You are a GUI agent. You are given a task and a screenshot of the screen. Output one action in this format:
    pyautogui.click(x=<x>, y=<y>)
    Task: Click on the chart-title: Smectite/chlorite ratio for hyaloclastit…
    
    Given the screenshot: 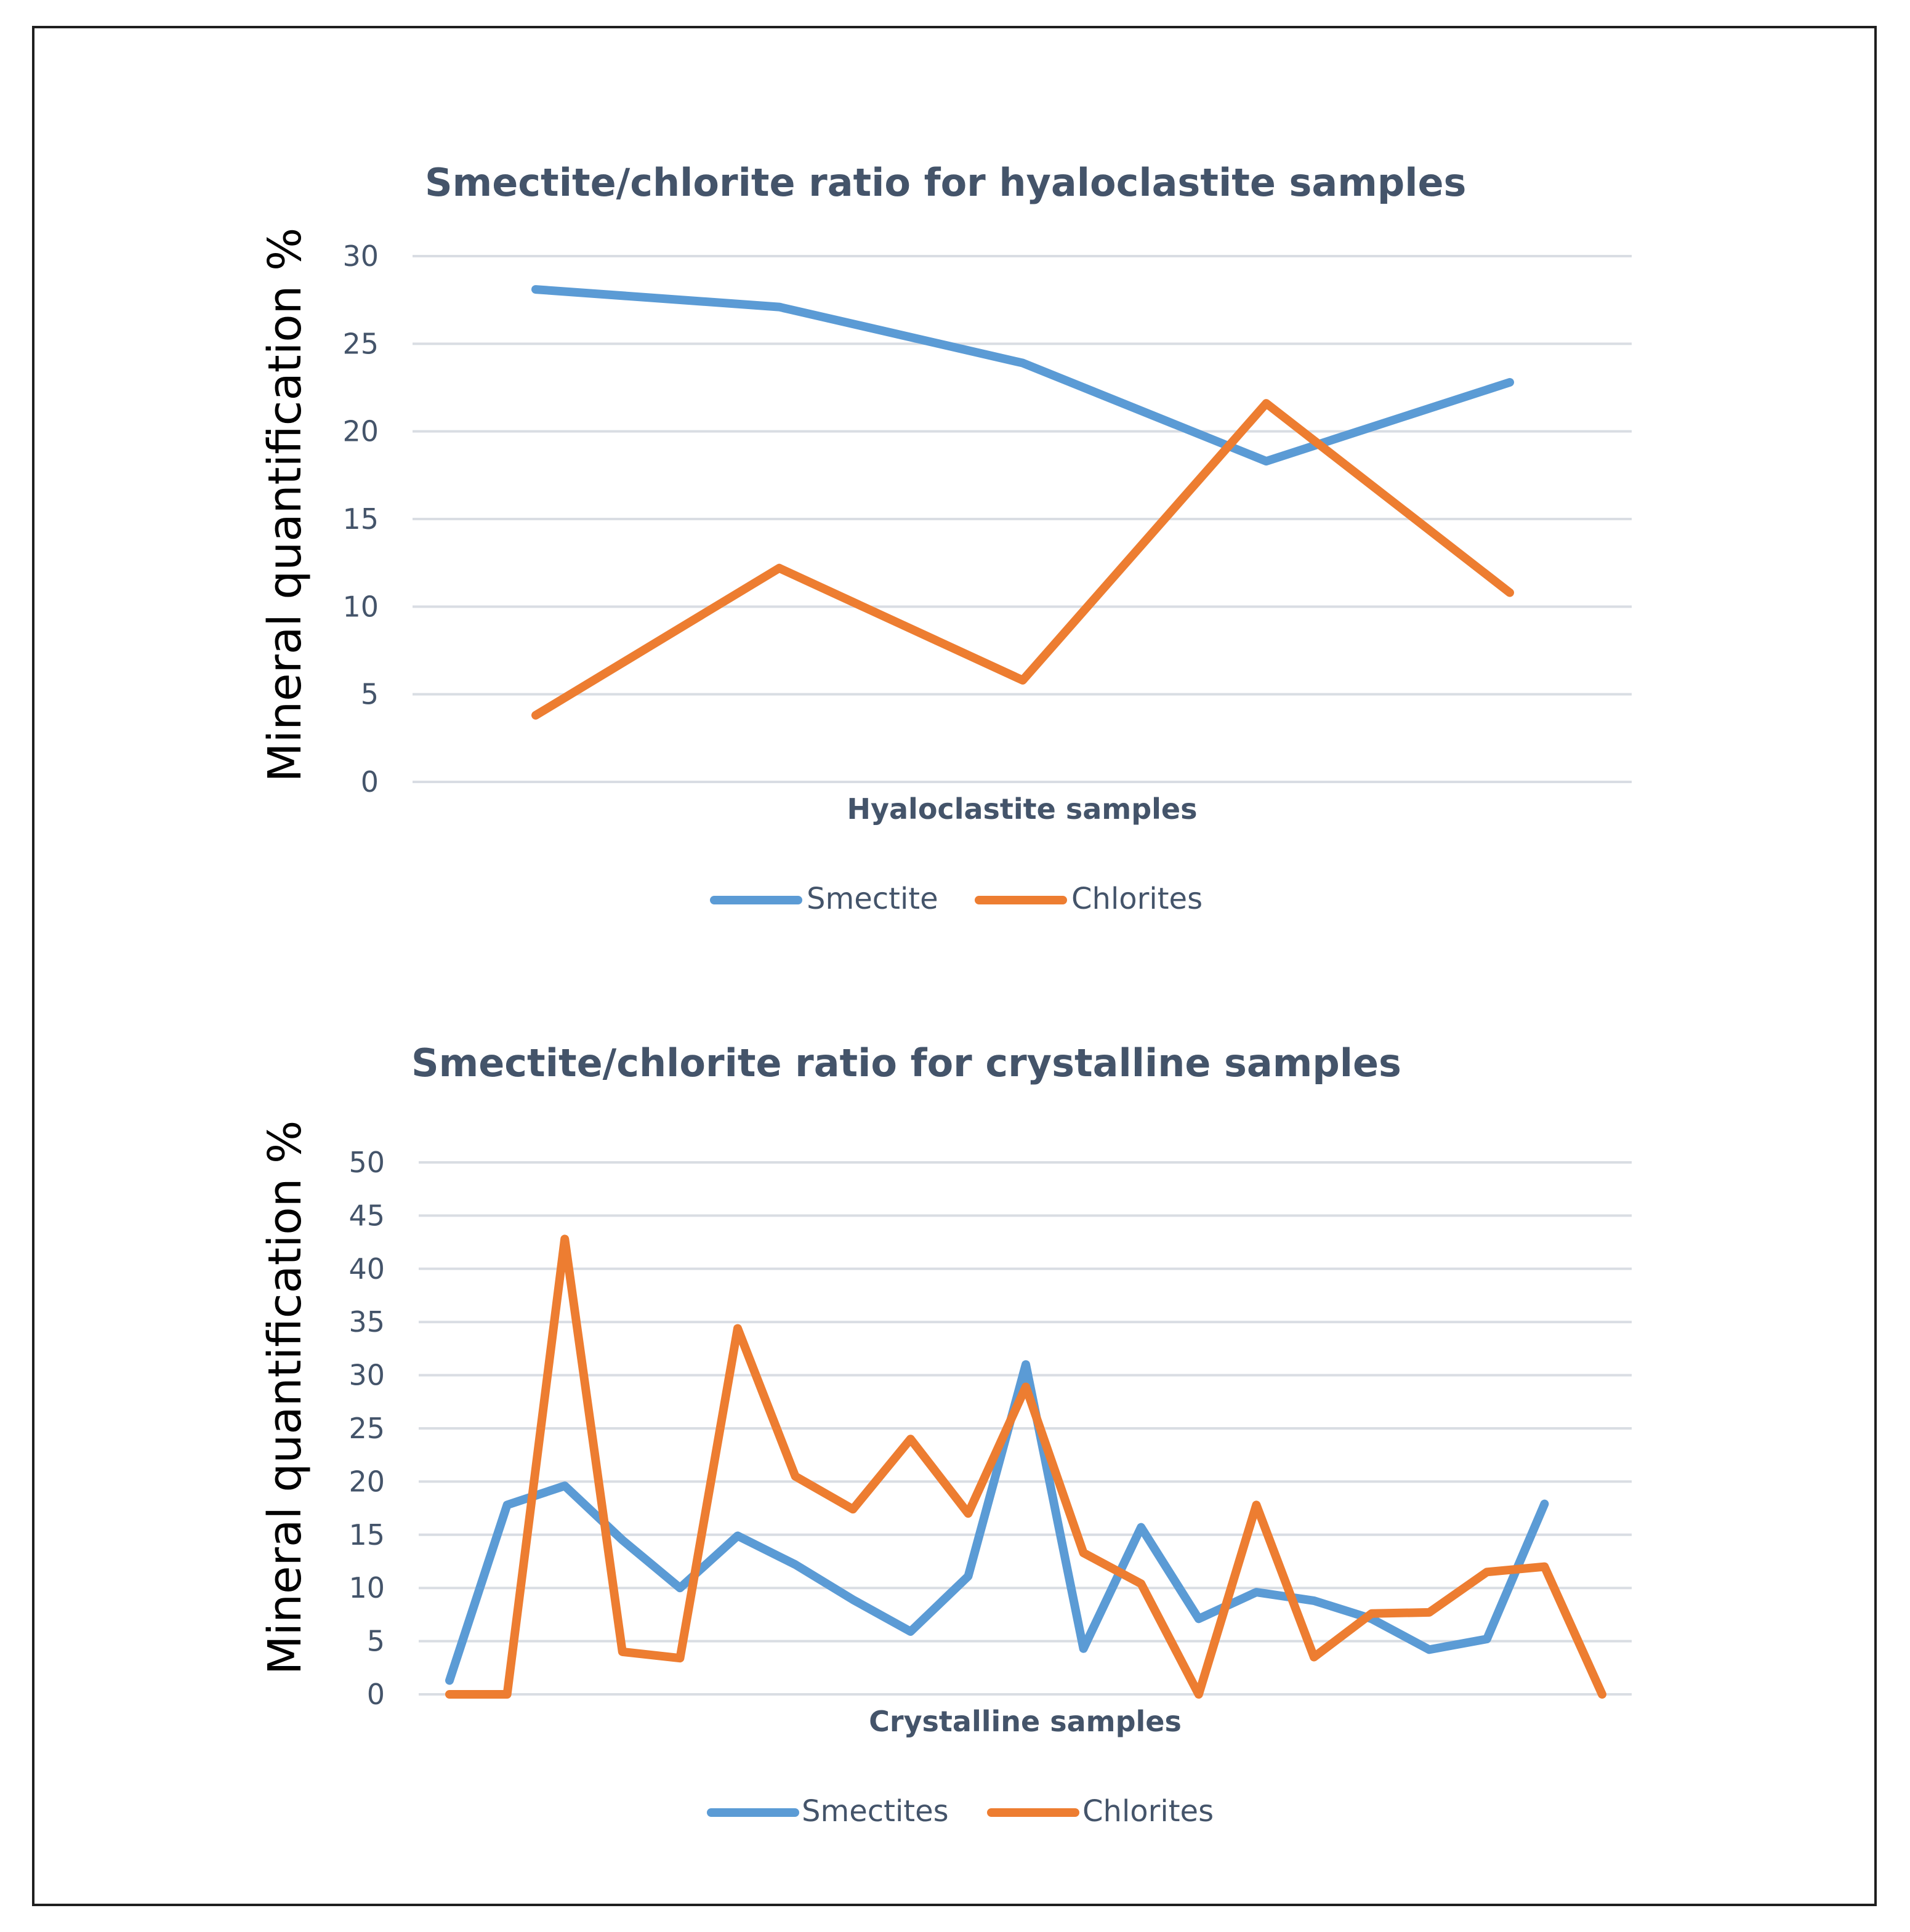 What is the action you would take?
    pyautogui.click(x=945, y=182)
    